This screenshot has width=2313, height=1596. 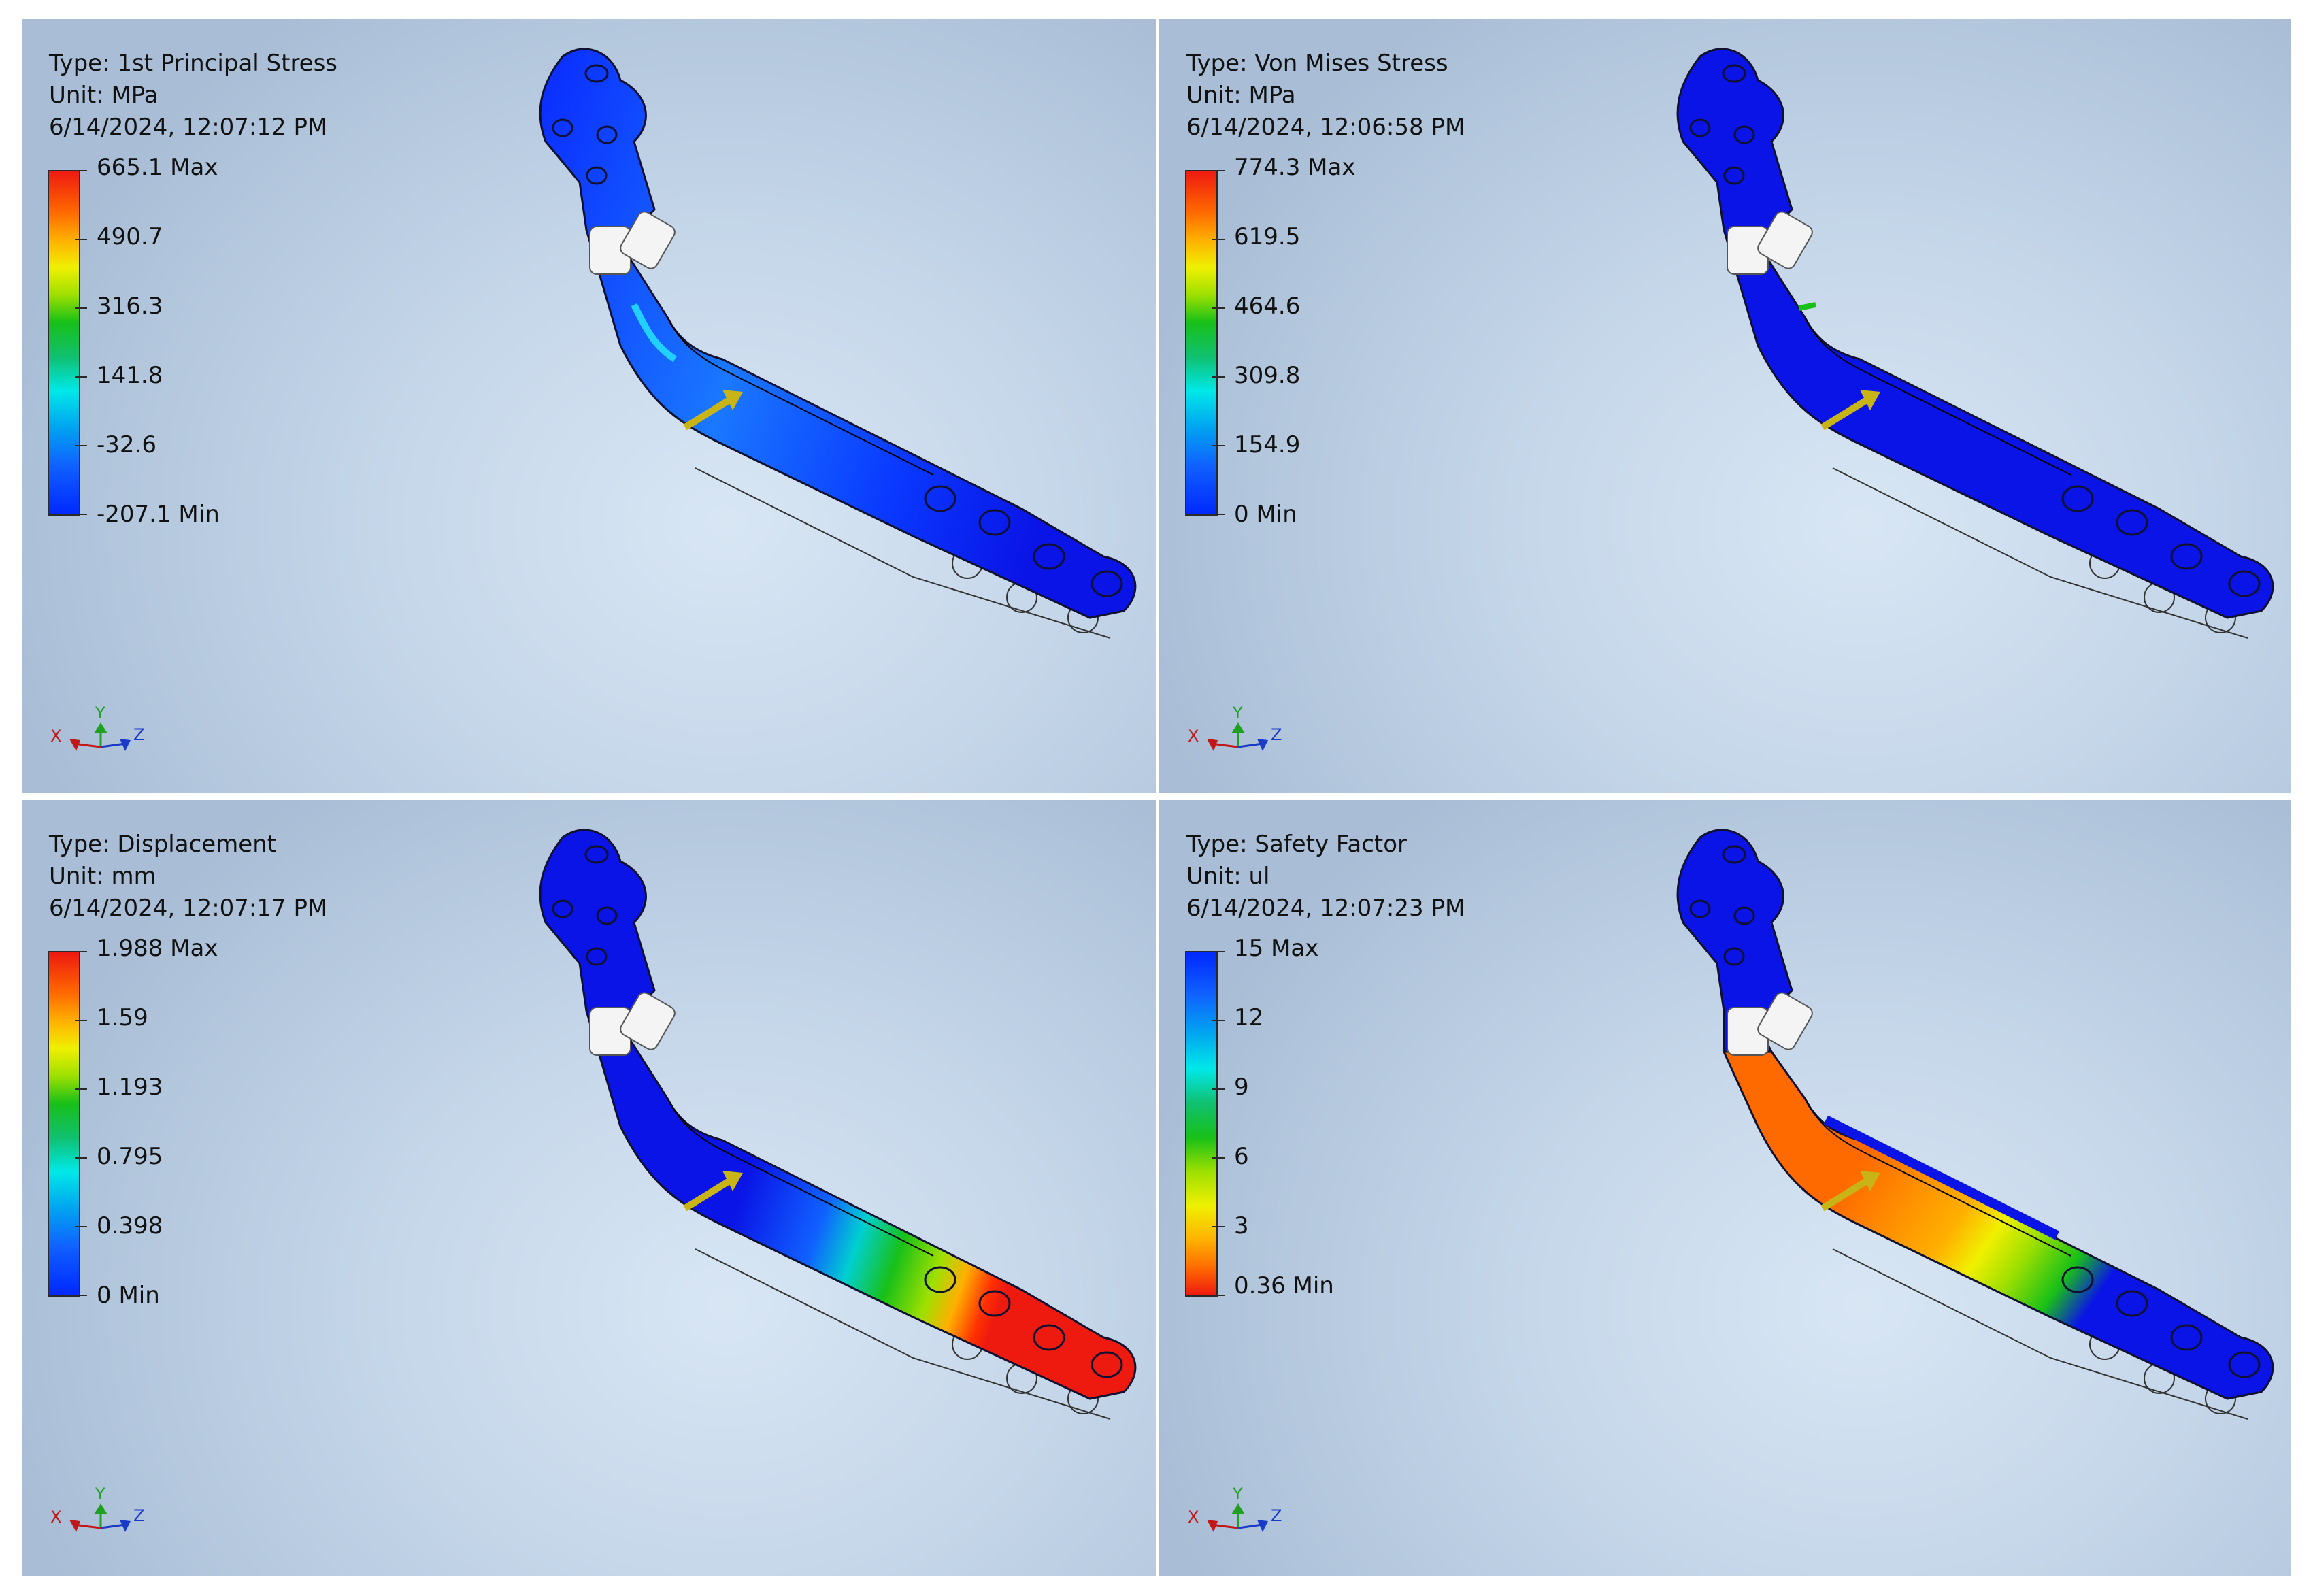 What do you see at coordinates (130, 1226) in the screenshot?
I see `scale-label: 0.398` at bounding box center [130, 1226].